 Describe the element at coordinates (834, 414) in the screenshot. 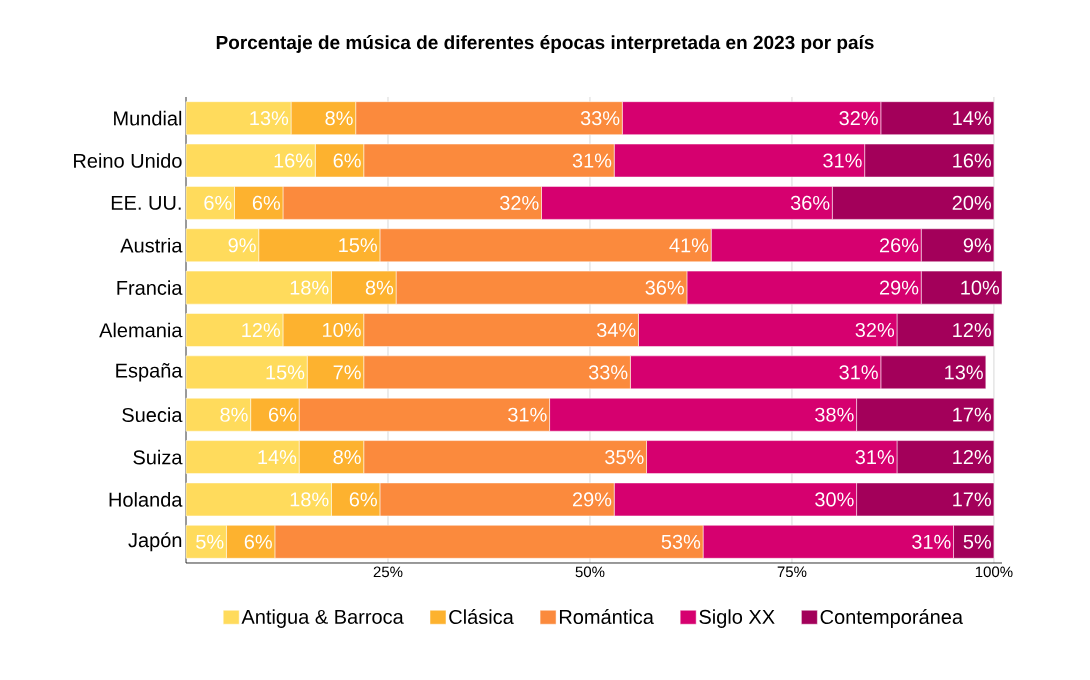

I see `data-label: 38%` at that location.